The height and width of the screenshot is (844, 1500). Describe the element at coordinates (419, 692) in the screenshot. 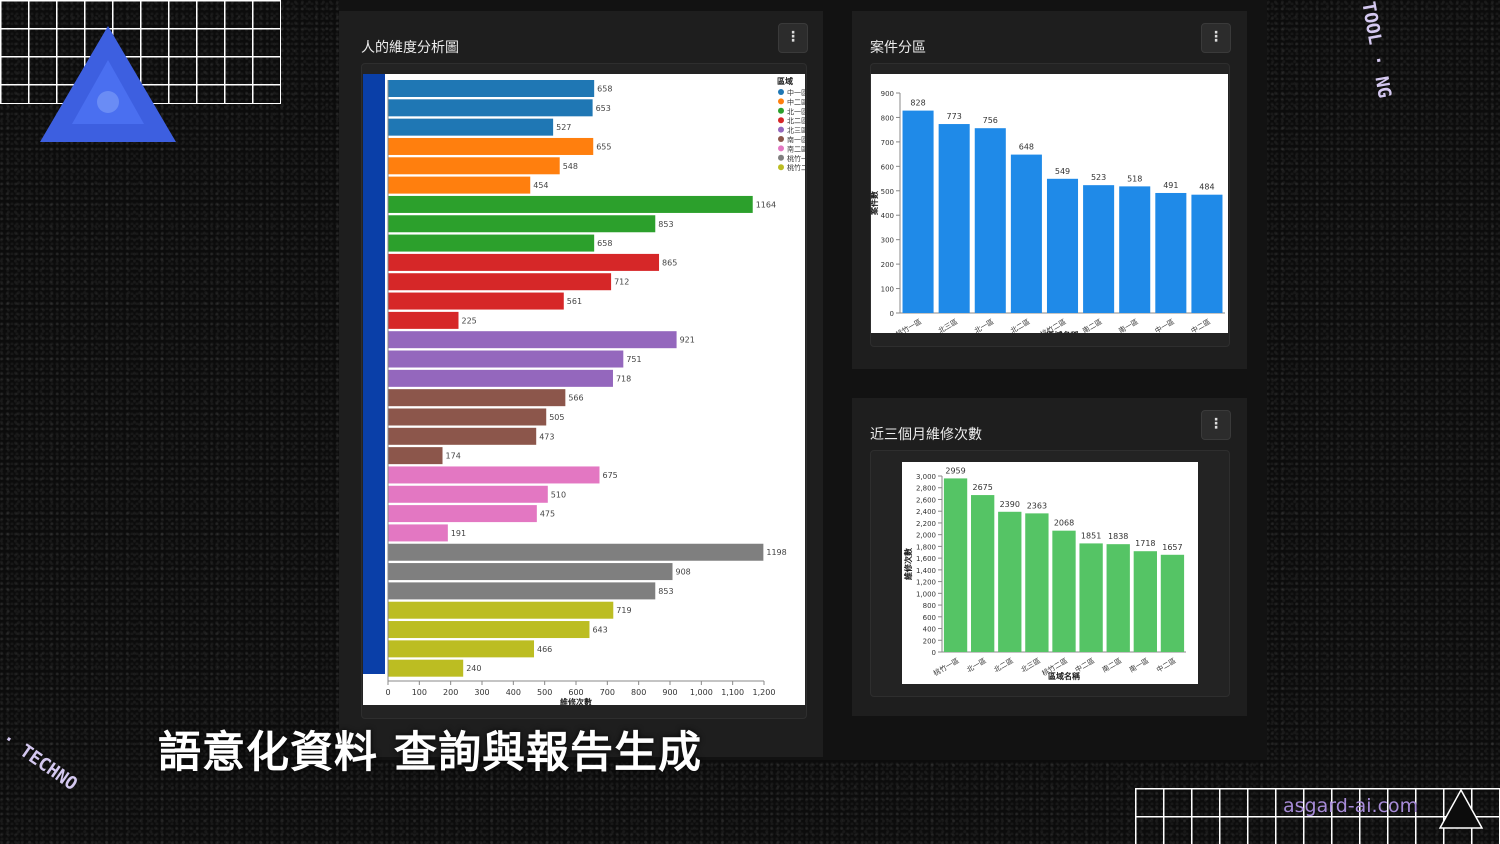

I see `x-tick-label: 100` at that location.